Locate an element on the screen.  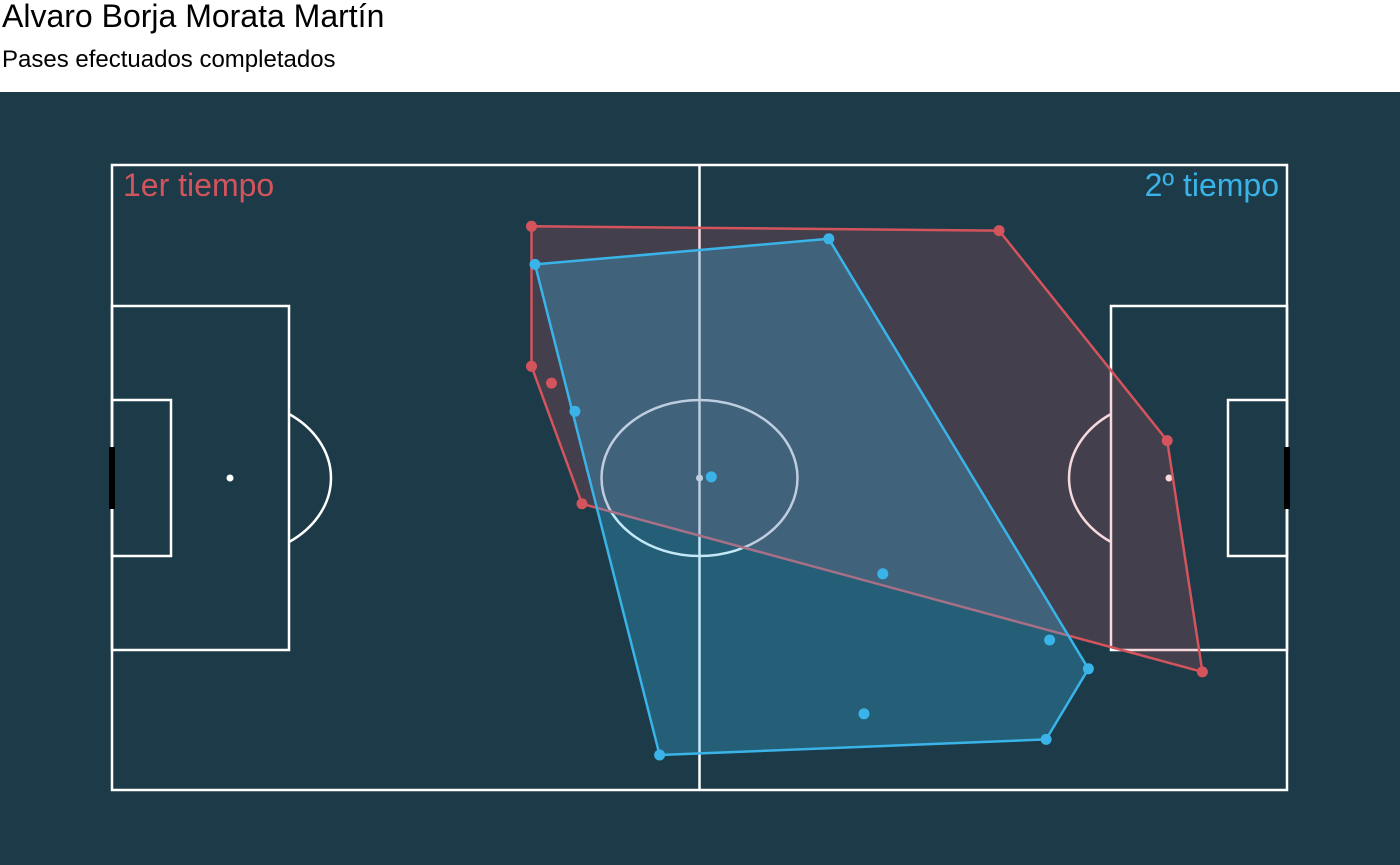
center-spot is located at coordinates (699, 478).